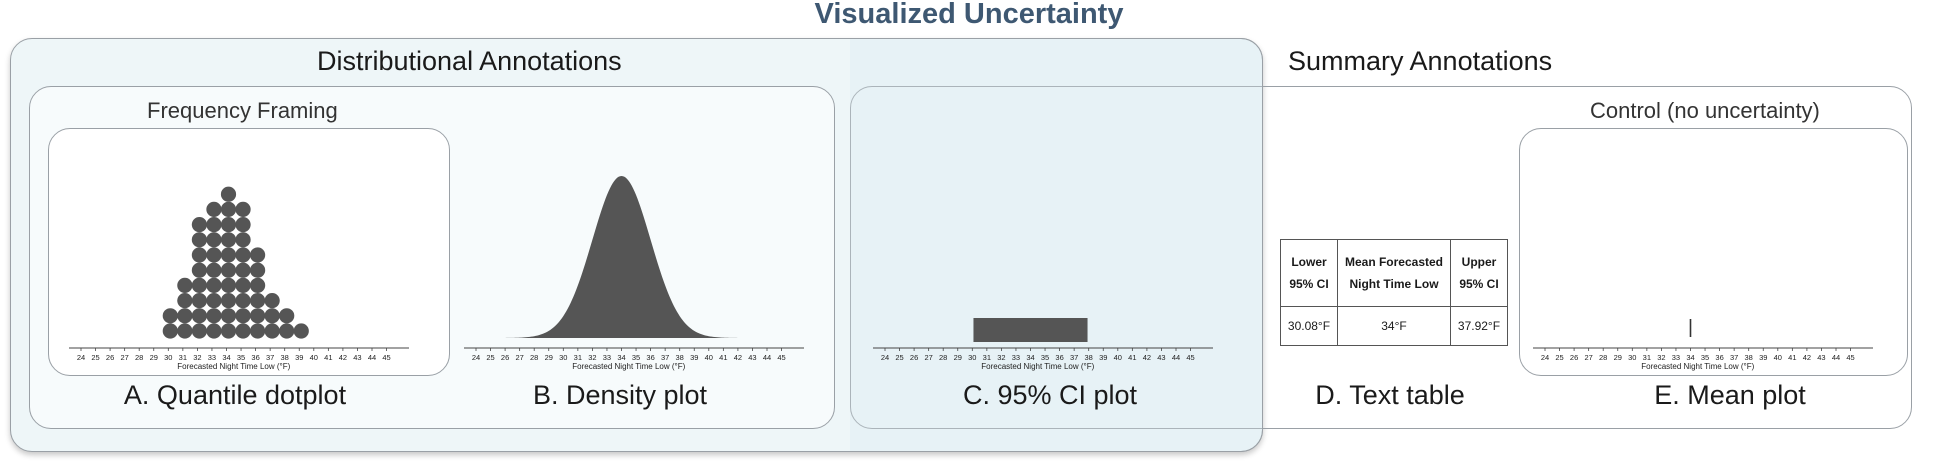 The height and width of the screenshot is (463, 1938). Describe the element at coordinates (621, 257) in the screenshot. I see `density-area` at that location.